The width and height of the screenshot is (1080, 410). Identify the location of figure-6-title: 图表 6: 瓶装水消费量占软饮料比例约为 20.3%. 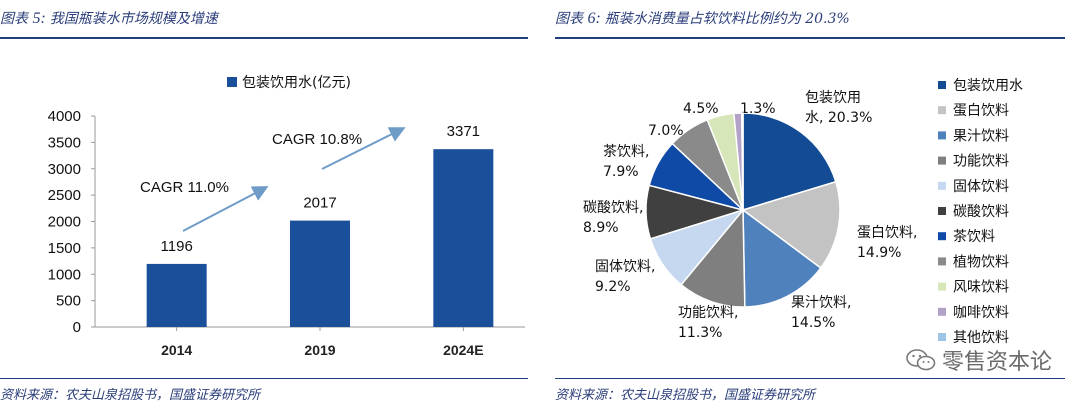
(702, 18).